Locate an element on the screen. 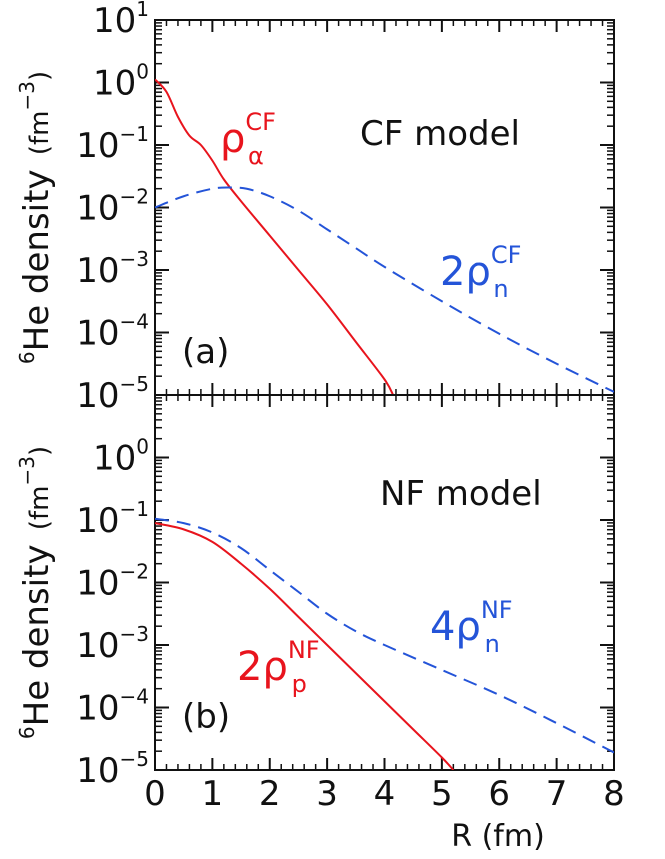  series-label-4rho_n_NF: 4ρNF n is located at coordinates (471, 627).